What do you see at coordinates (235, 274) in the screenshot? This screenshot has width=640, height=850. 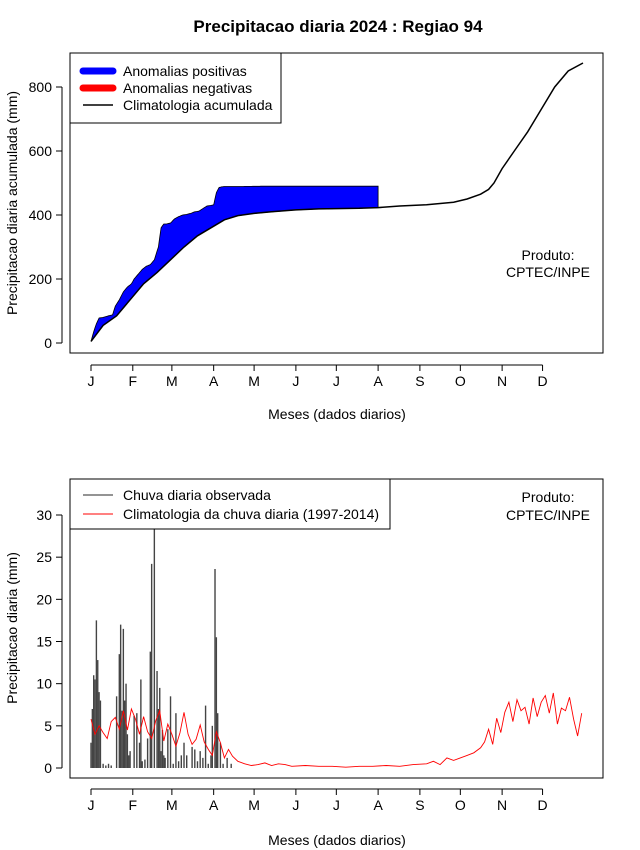 I see `negative-anomaly-area` at bounding box center [235, 274].